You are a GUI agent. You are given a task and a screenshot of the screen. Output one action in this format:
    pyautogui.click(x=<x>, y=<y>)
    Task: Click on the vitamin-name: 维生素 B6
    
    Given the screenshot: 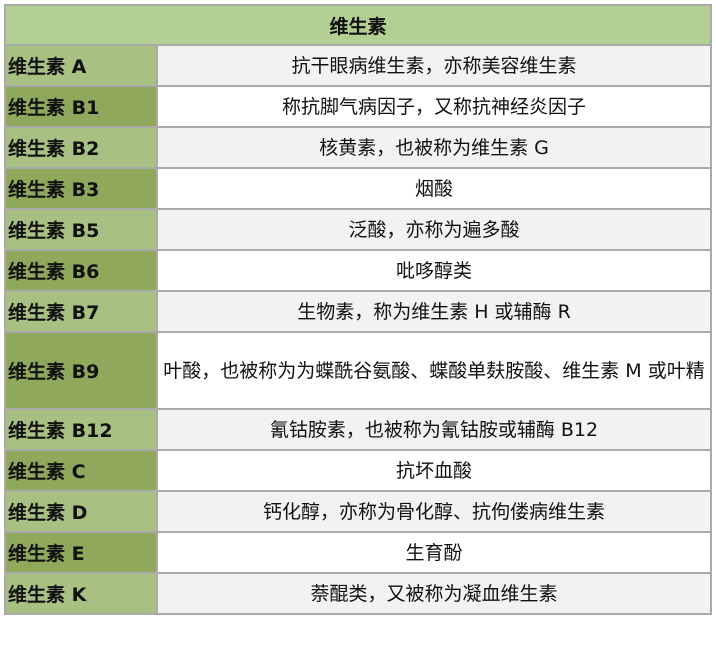 What is the action you would take?
    pyautogui.click(x=81, y=270)
    